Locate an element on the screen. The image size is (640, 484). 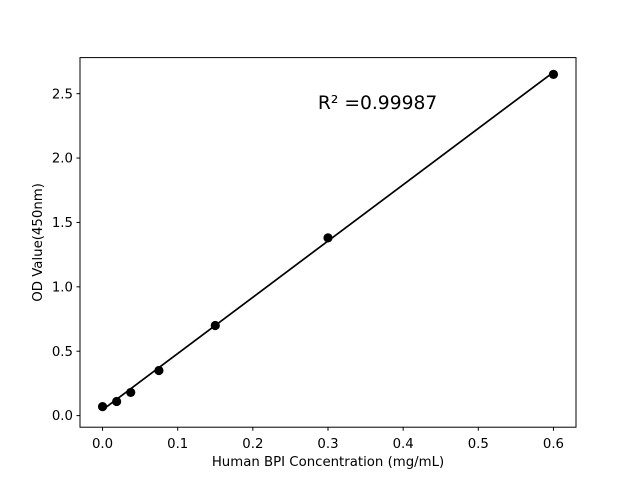
y-axis: 0.0 0.5 1.0 1.5 2.0 2.5 is located at coordinates (66, 255).